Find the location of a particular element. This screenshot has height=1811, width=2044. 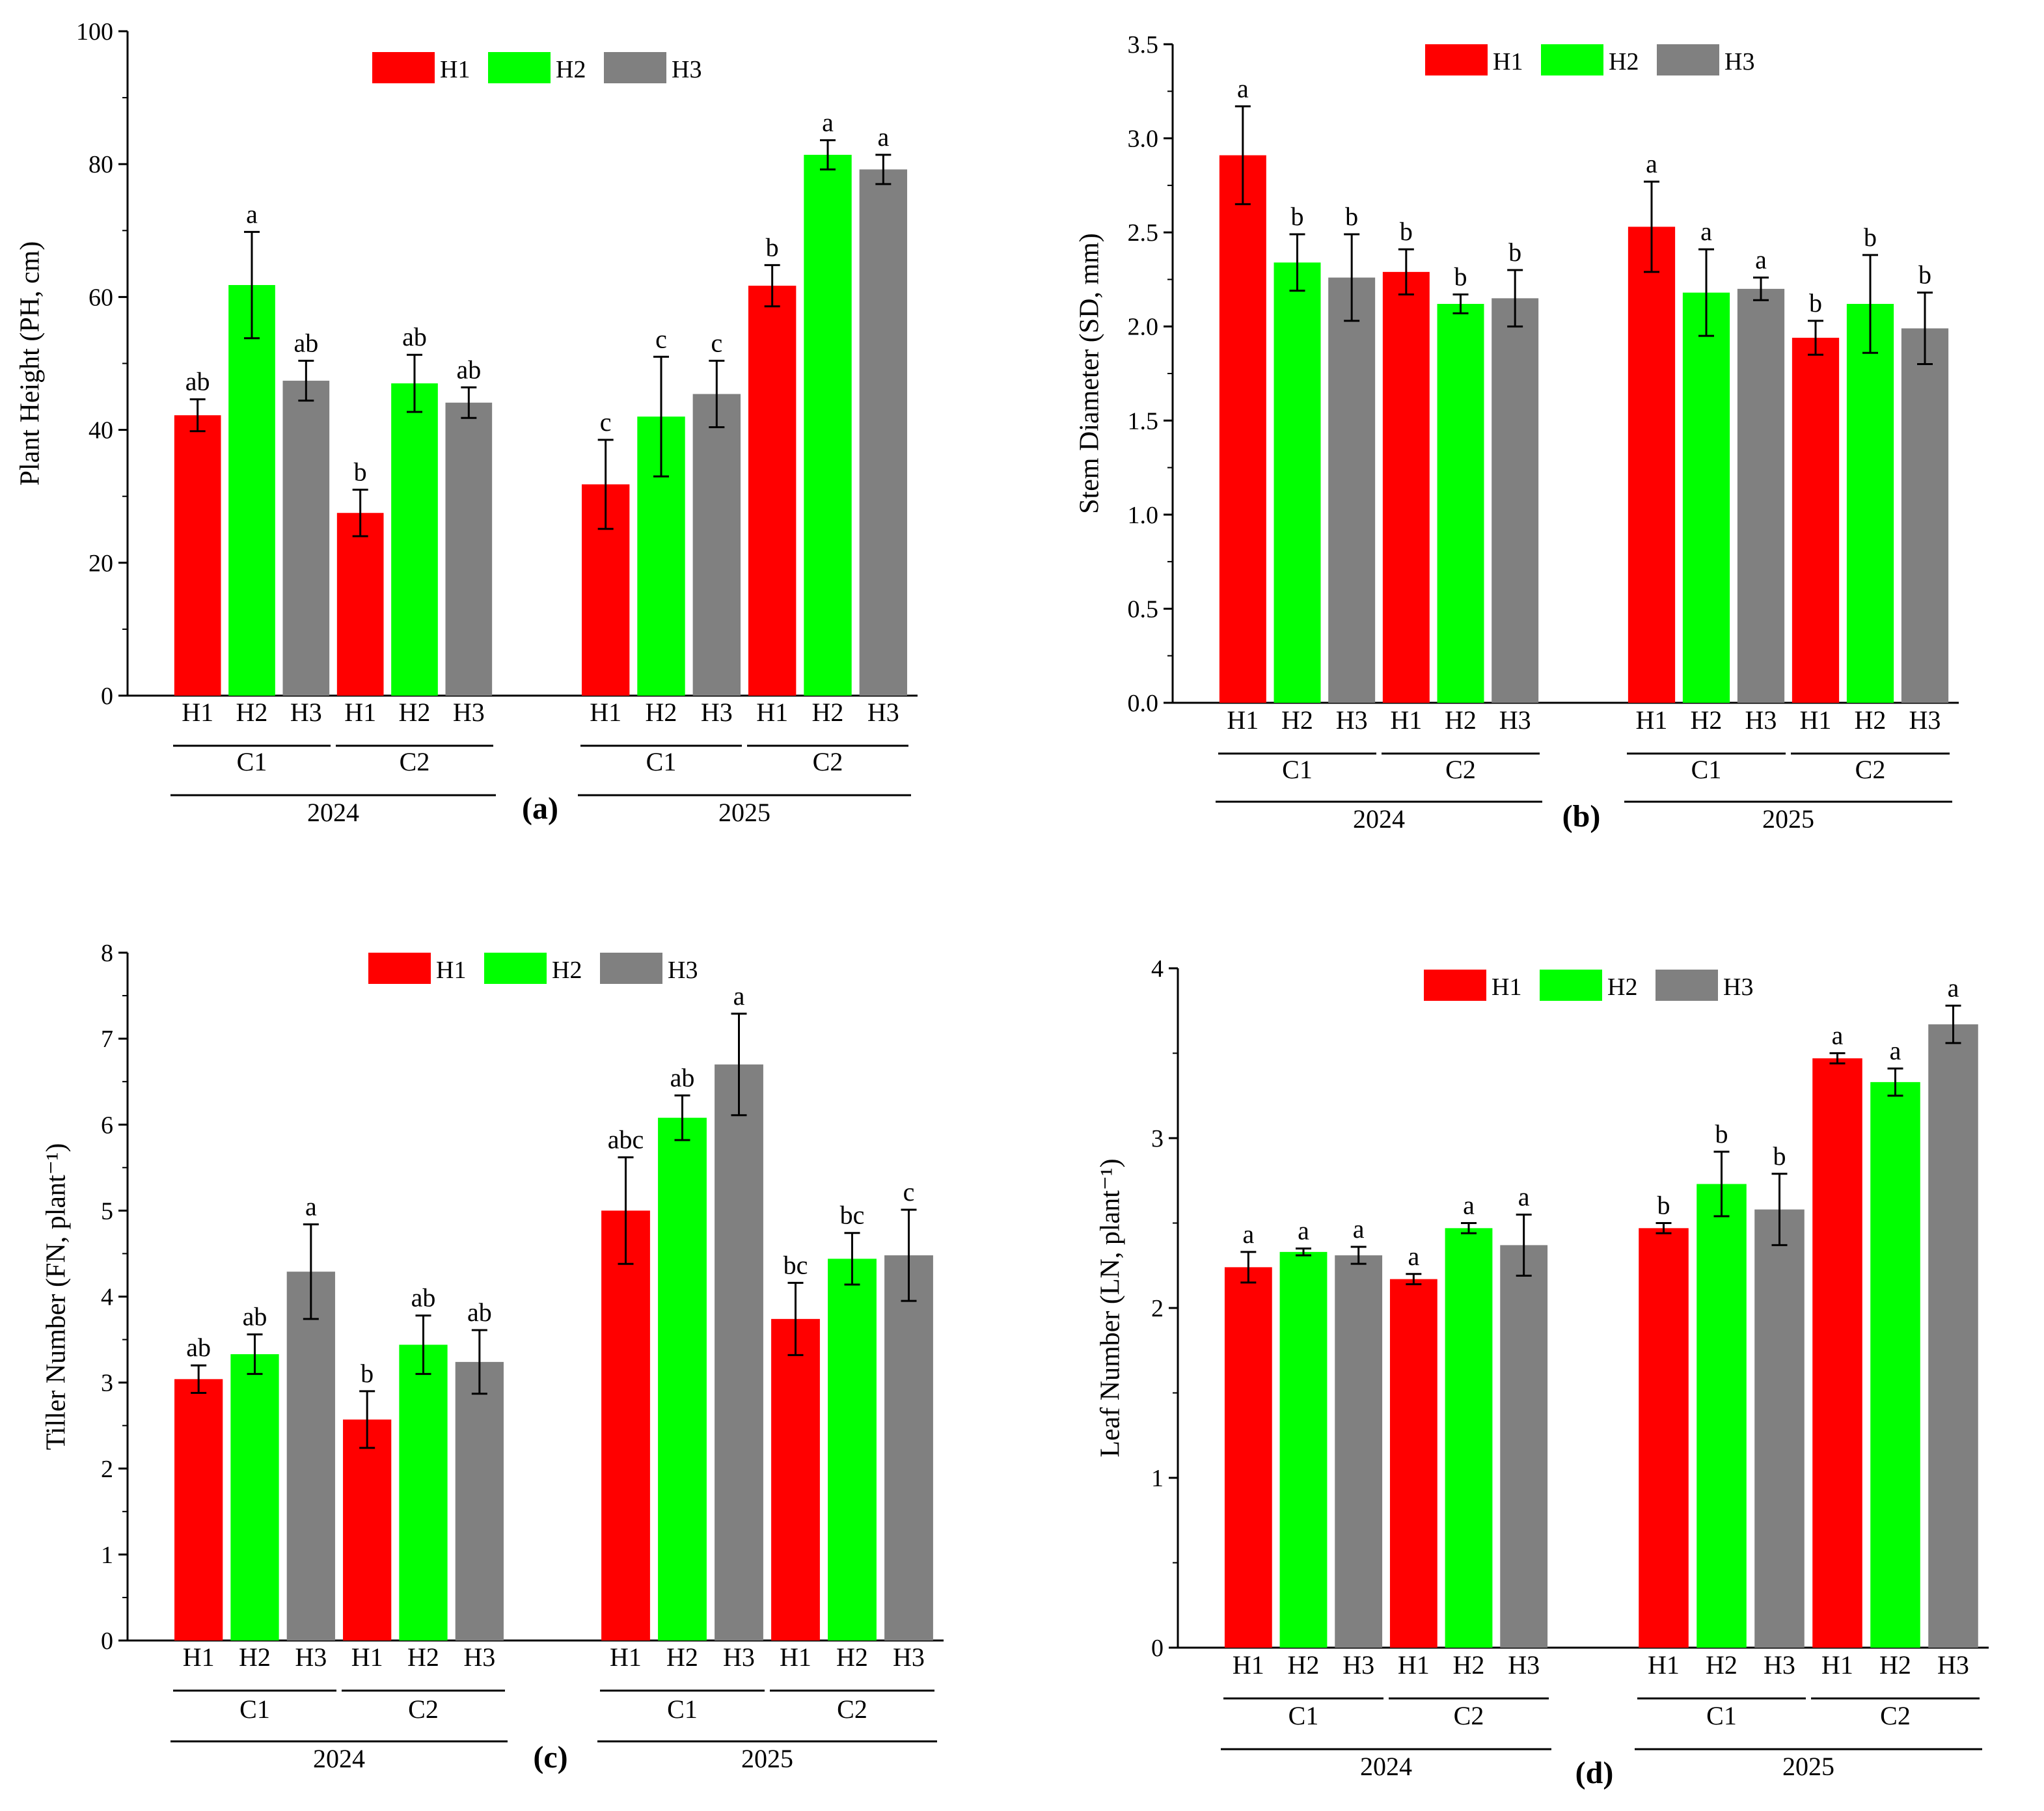

panel-label: (a) is located at coordinates (540, 809).